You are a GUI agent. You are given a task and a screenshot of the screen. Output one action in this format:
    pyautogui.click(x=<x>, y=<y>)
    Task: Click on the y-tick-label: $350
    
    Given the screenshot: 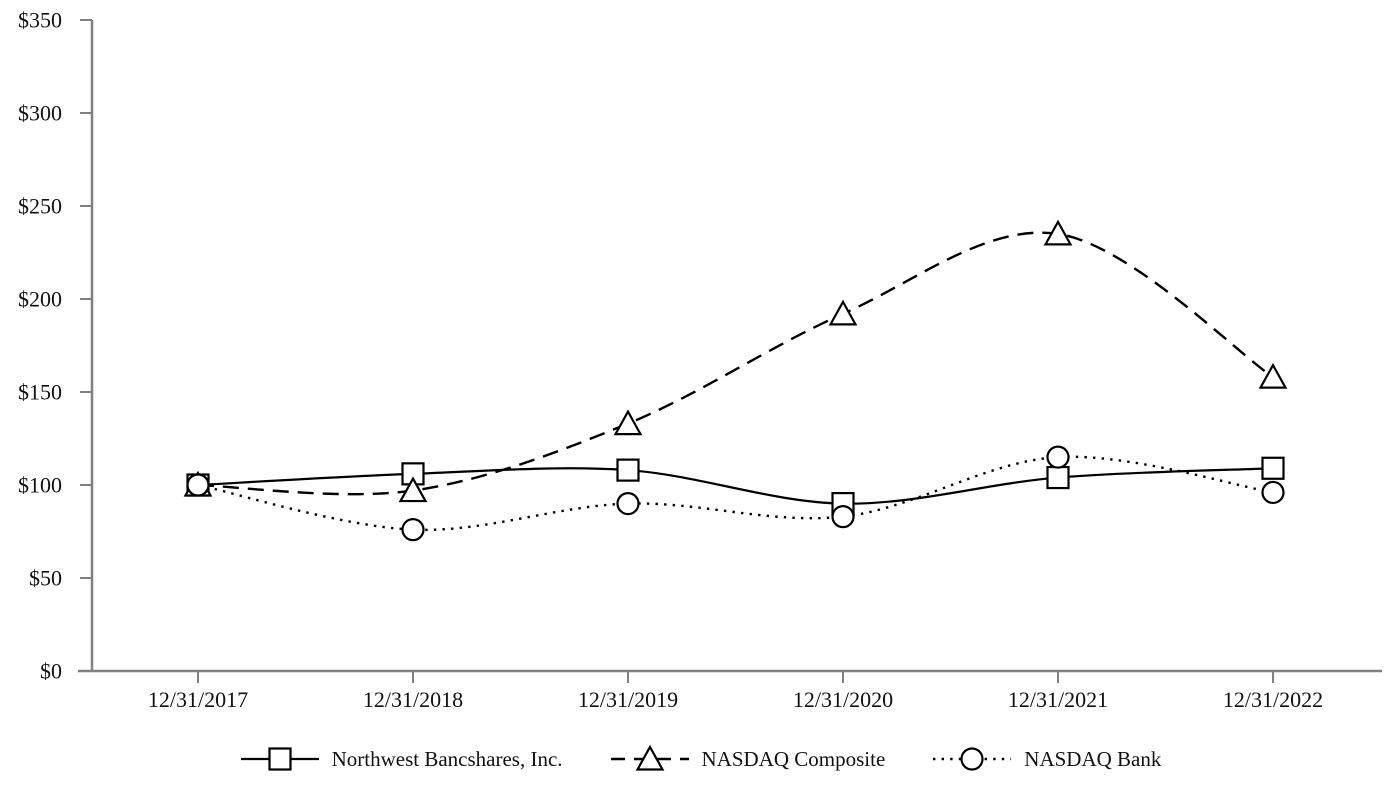 What is the action you would take?
    pyautogui.click(x=40, y=20)
    